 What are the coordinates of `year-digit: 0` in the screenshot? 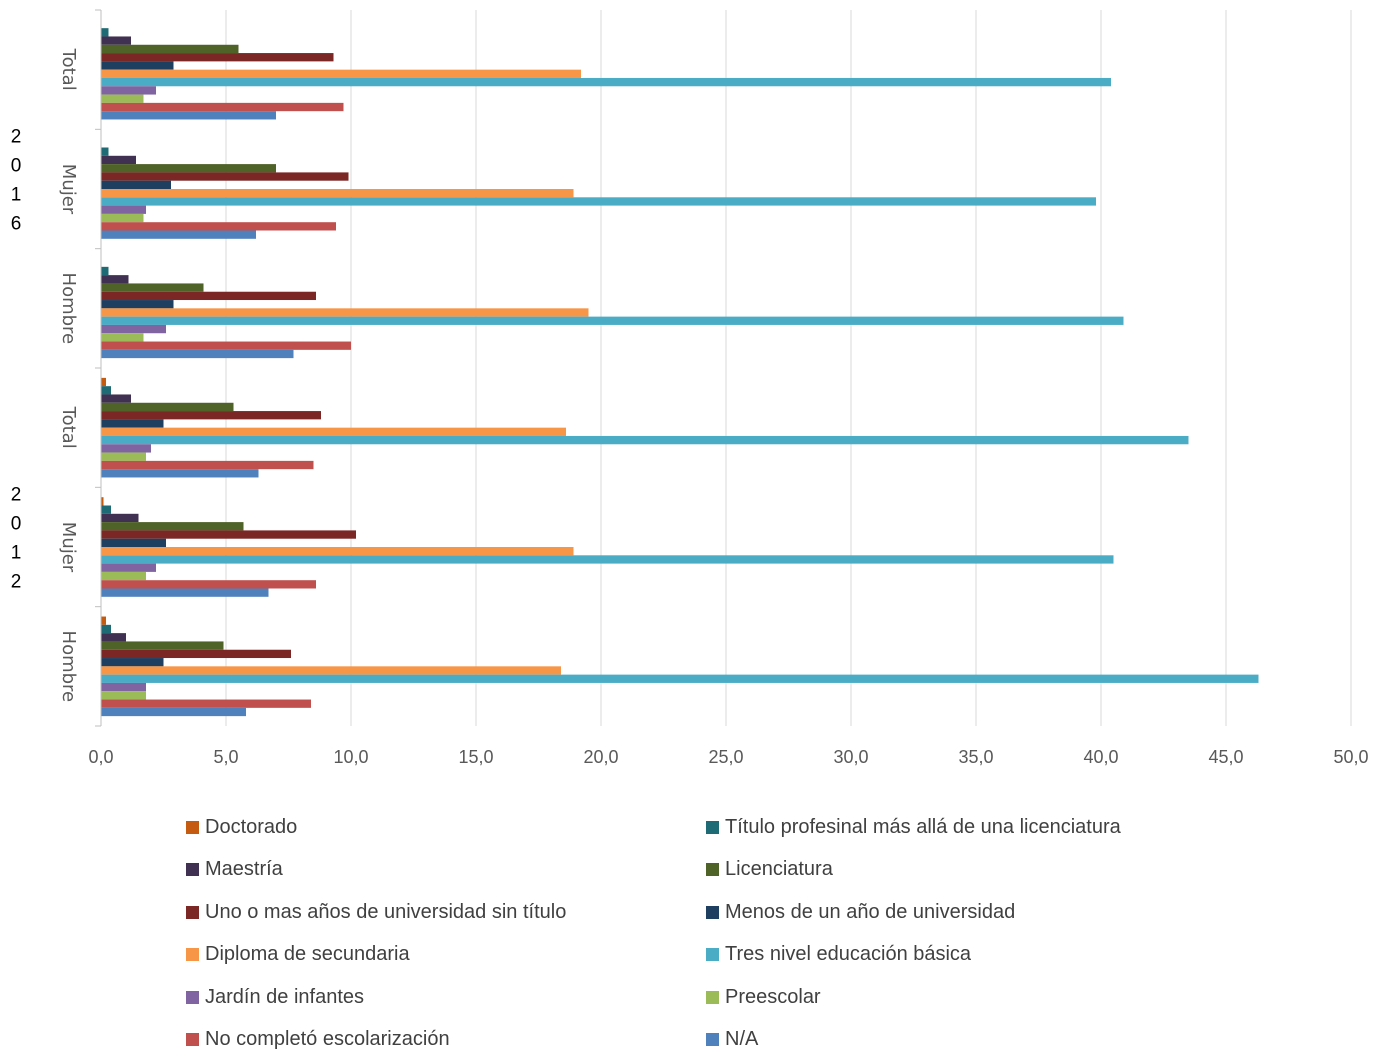 It's located at (16, 524).